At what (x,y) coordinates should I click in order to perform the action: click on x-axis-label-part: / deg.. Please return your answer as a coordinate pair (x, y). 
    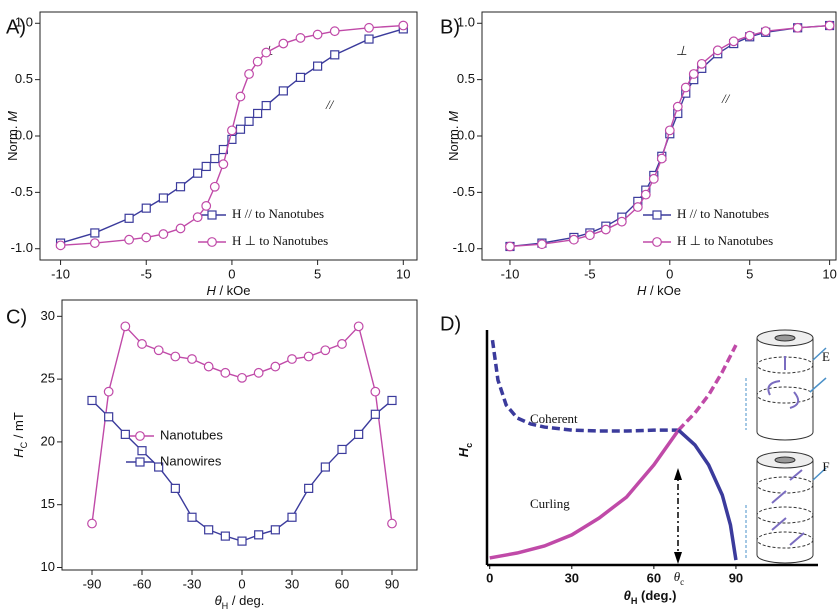
    Looking at the image, I should click on (246, 600).